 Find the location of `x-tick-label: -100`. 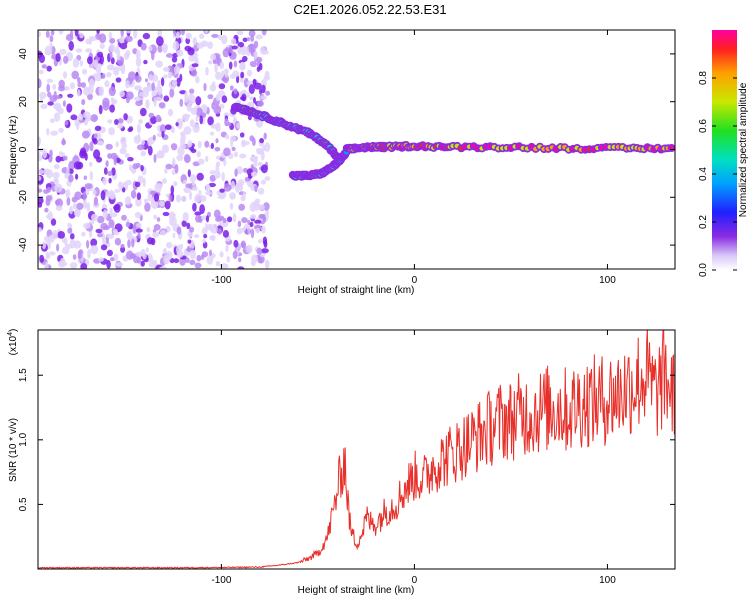

x-tick-label: -100 is located at coordinates (221, 580).